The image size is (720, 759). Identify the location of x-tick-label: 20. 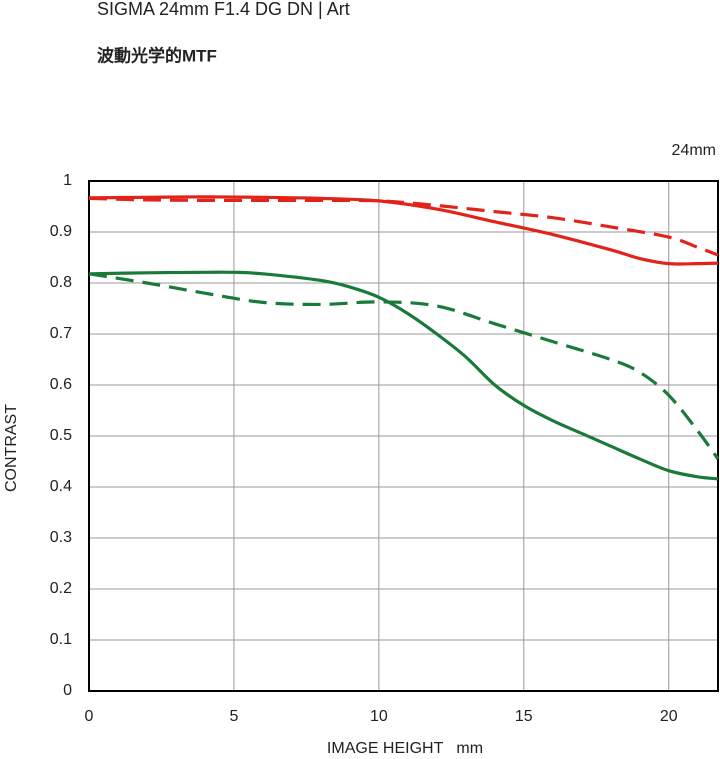
(669, 716).